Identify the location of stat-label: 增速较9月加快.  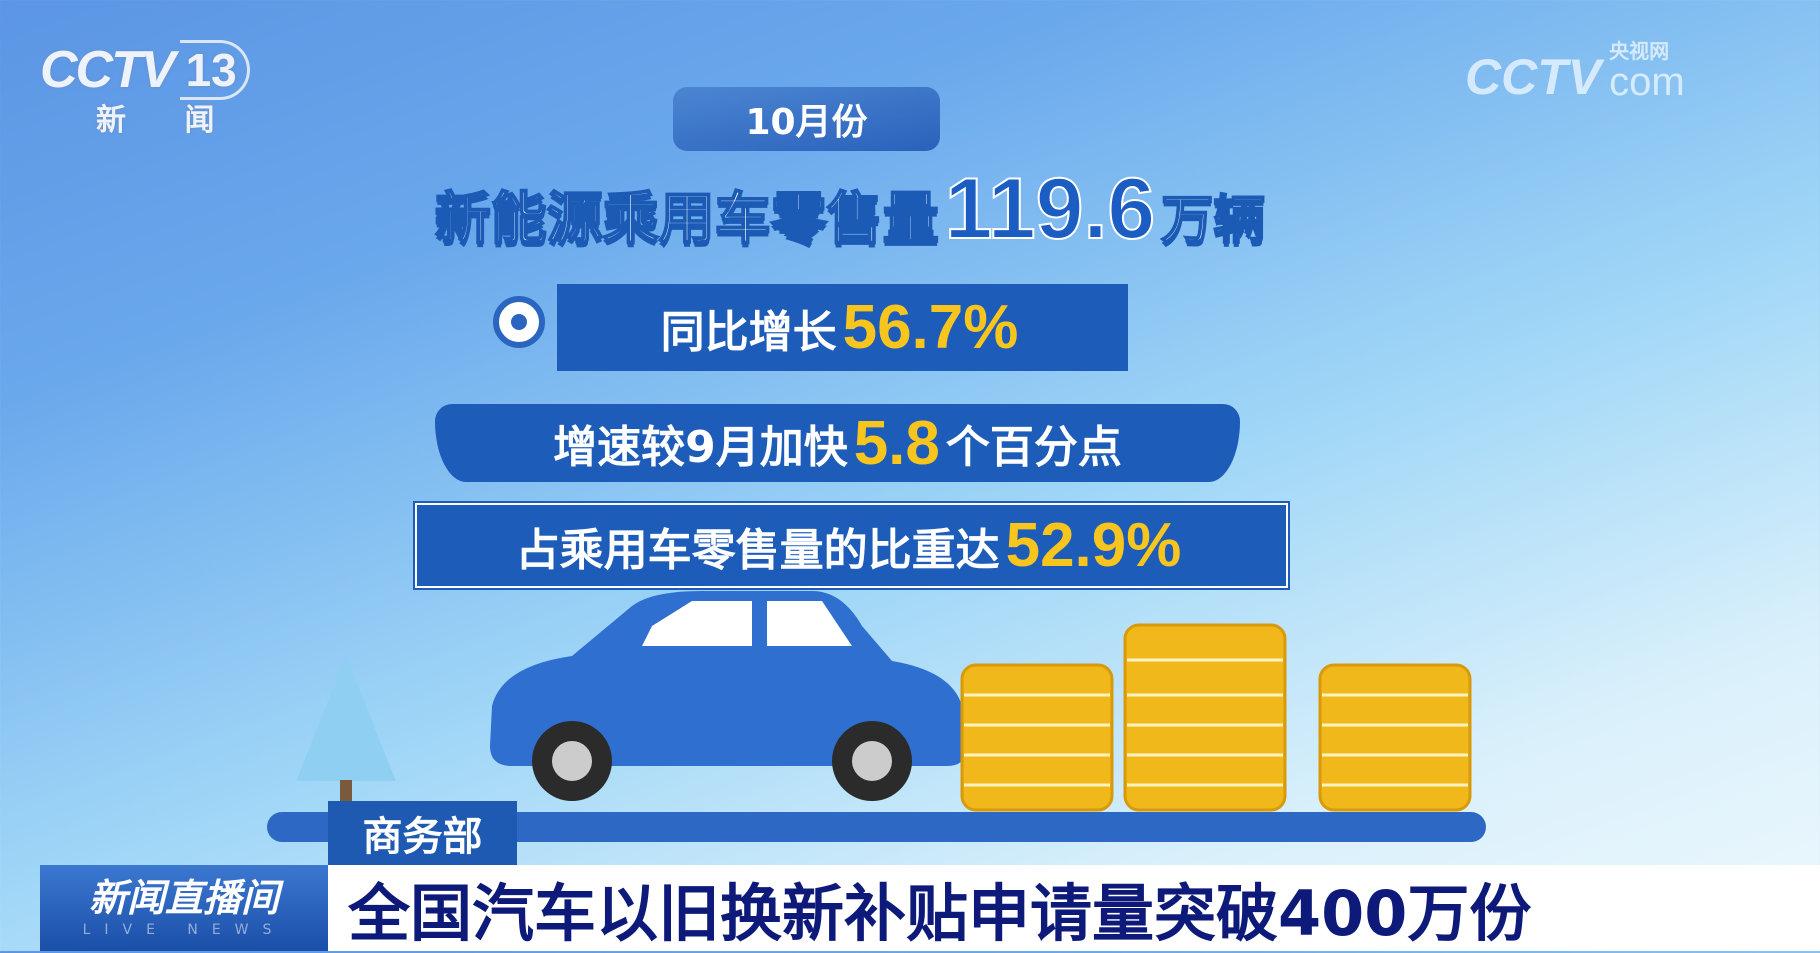
(700, 447).